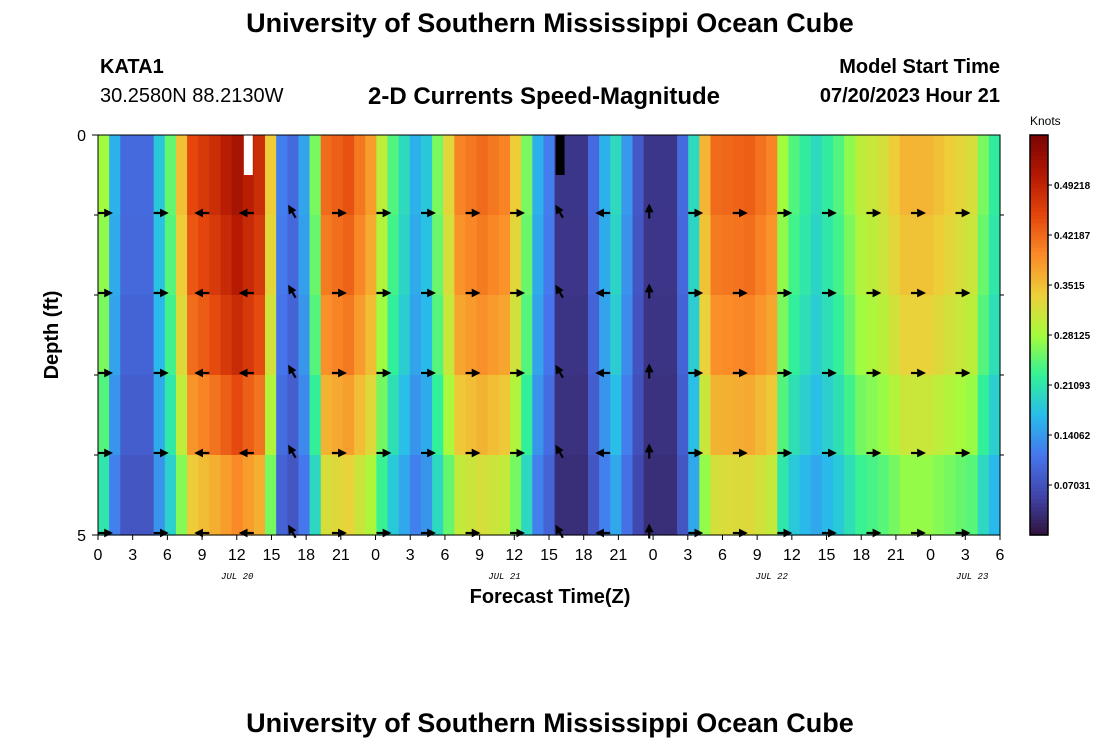 This screenshot has height=750, width=1100. What do you see at coordinates (504, 577) in the screenshot?
I see `date-label: JUL 21` at bounding box center [504, 577].